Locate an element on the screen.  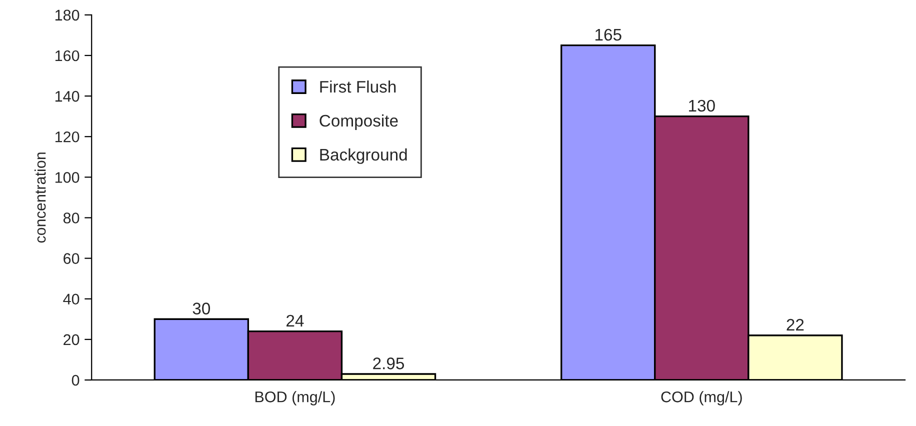
x-tick-label: COD (mg/L) is located at coordinates (701, 398).